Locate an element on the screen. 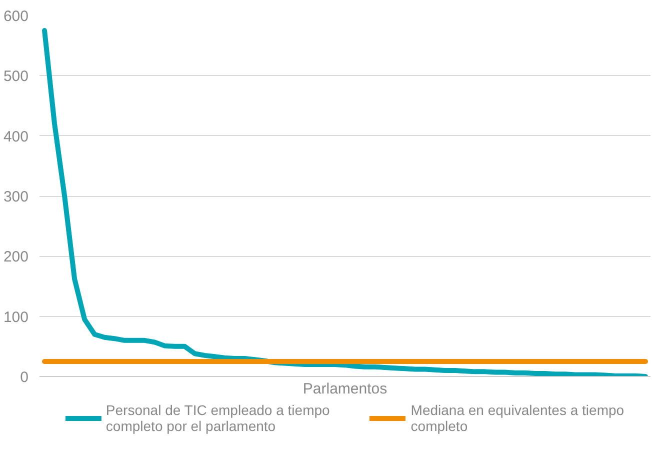  y-tick-label: 100 is located at coordinates (16, 317).